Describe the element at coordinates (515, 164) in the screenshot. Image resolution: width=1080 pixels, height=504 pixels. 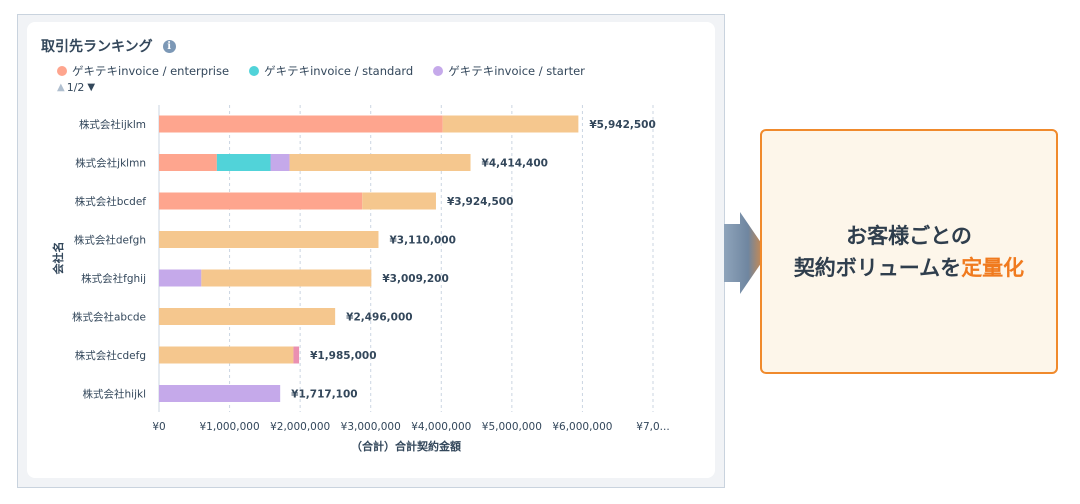
I see `total-label: ¥4,414,400` at that location.